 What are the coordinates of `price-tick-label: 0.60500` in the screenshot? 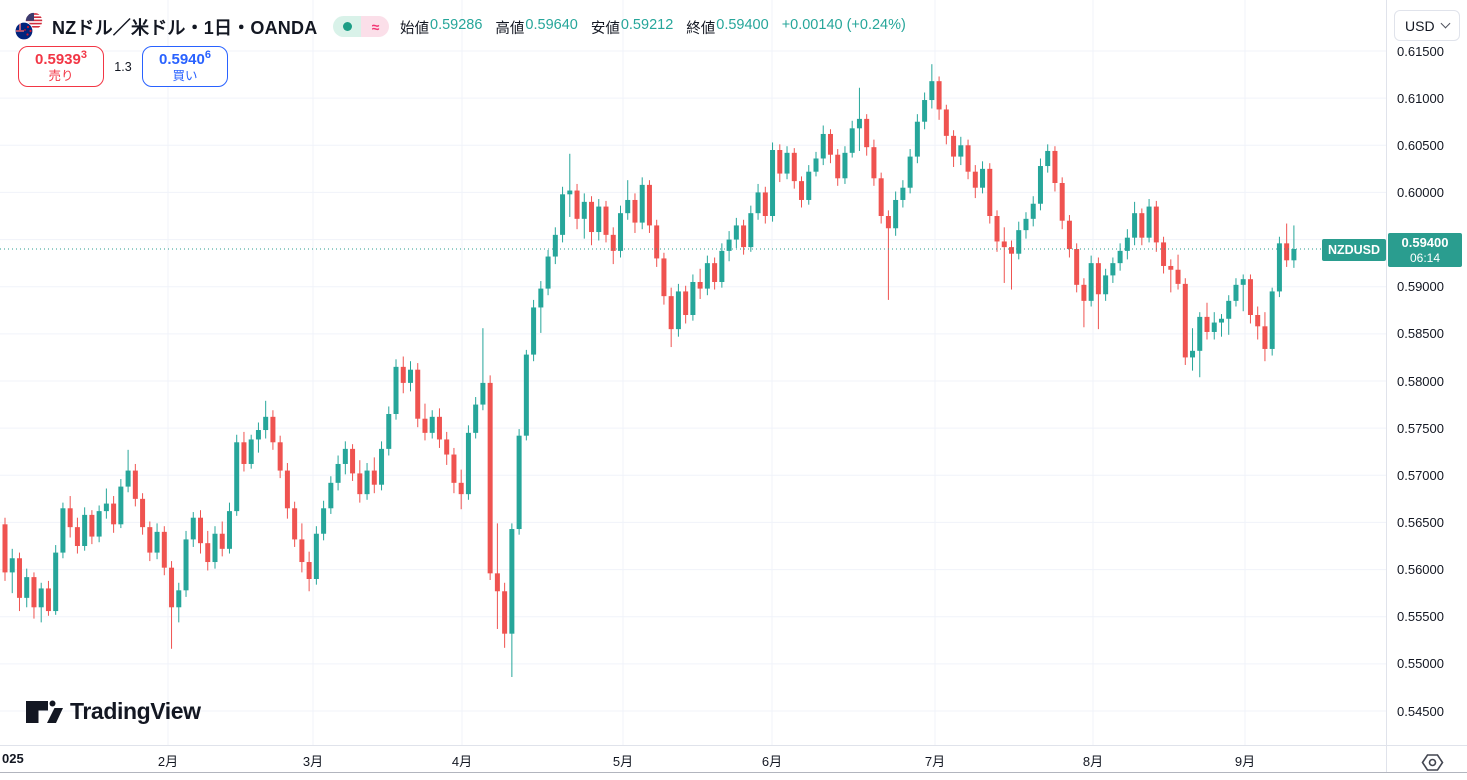 It's located at (1420, 145).